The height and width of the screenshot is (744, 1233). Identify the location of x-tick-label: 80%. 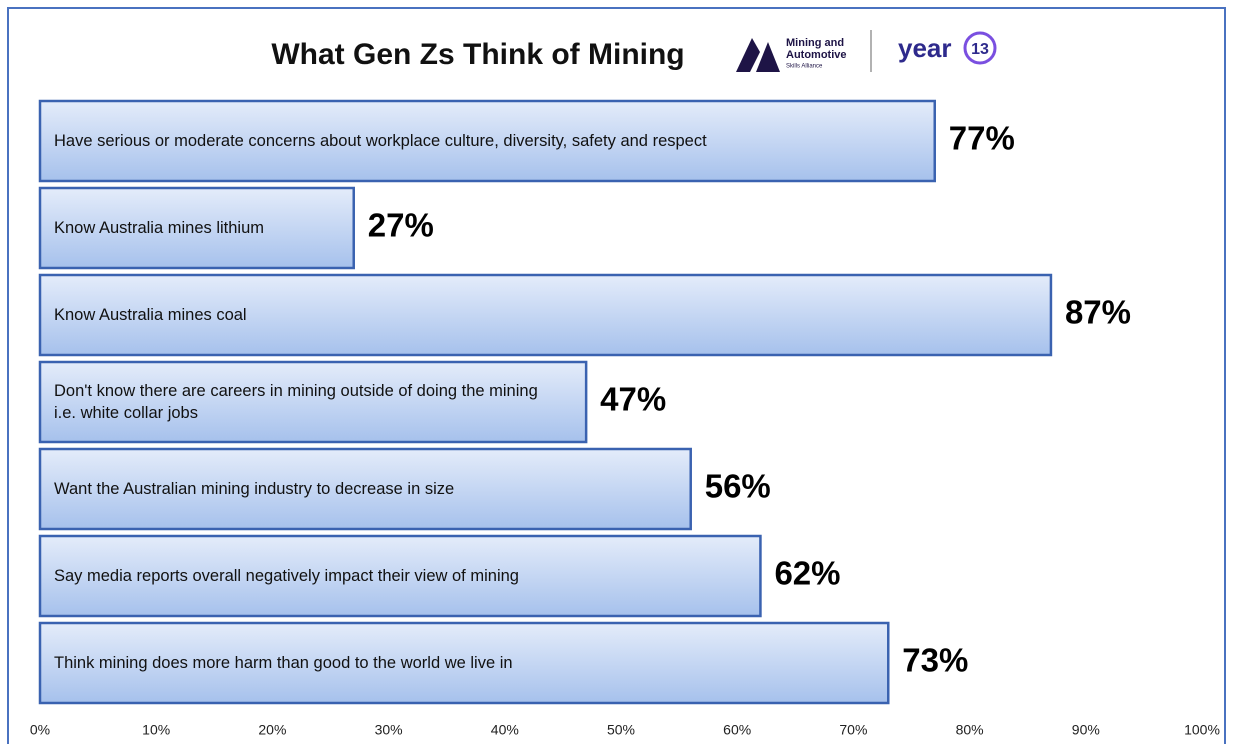
(970, 730).